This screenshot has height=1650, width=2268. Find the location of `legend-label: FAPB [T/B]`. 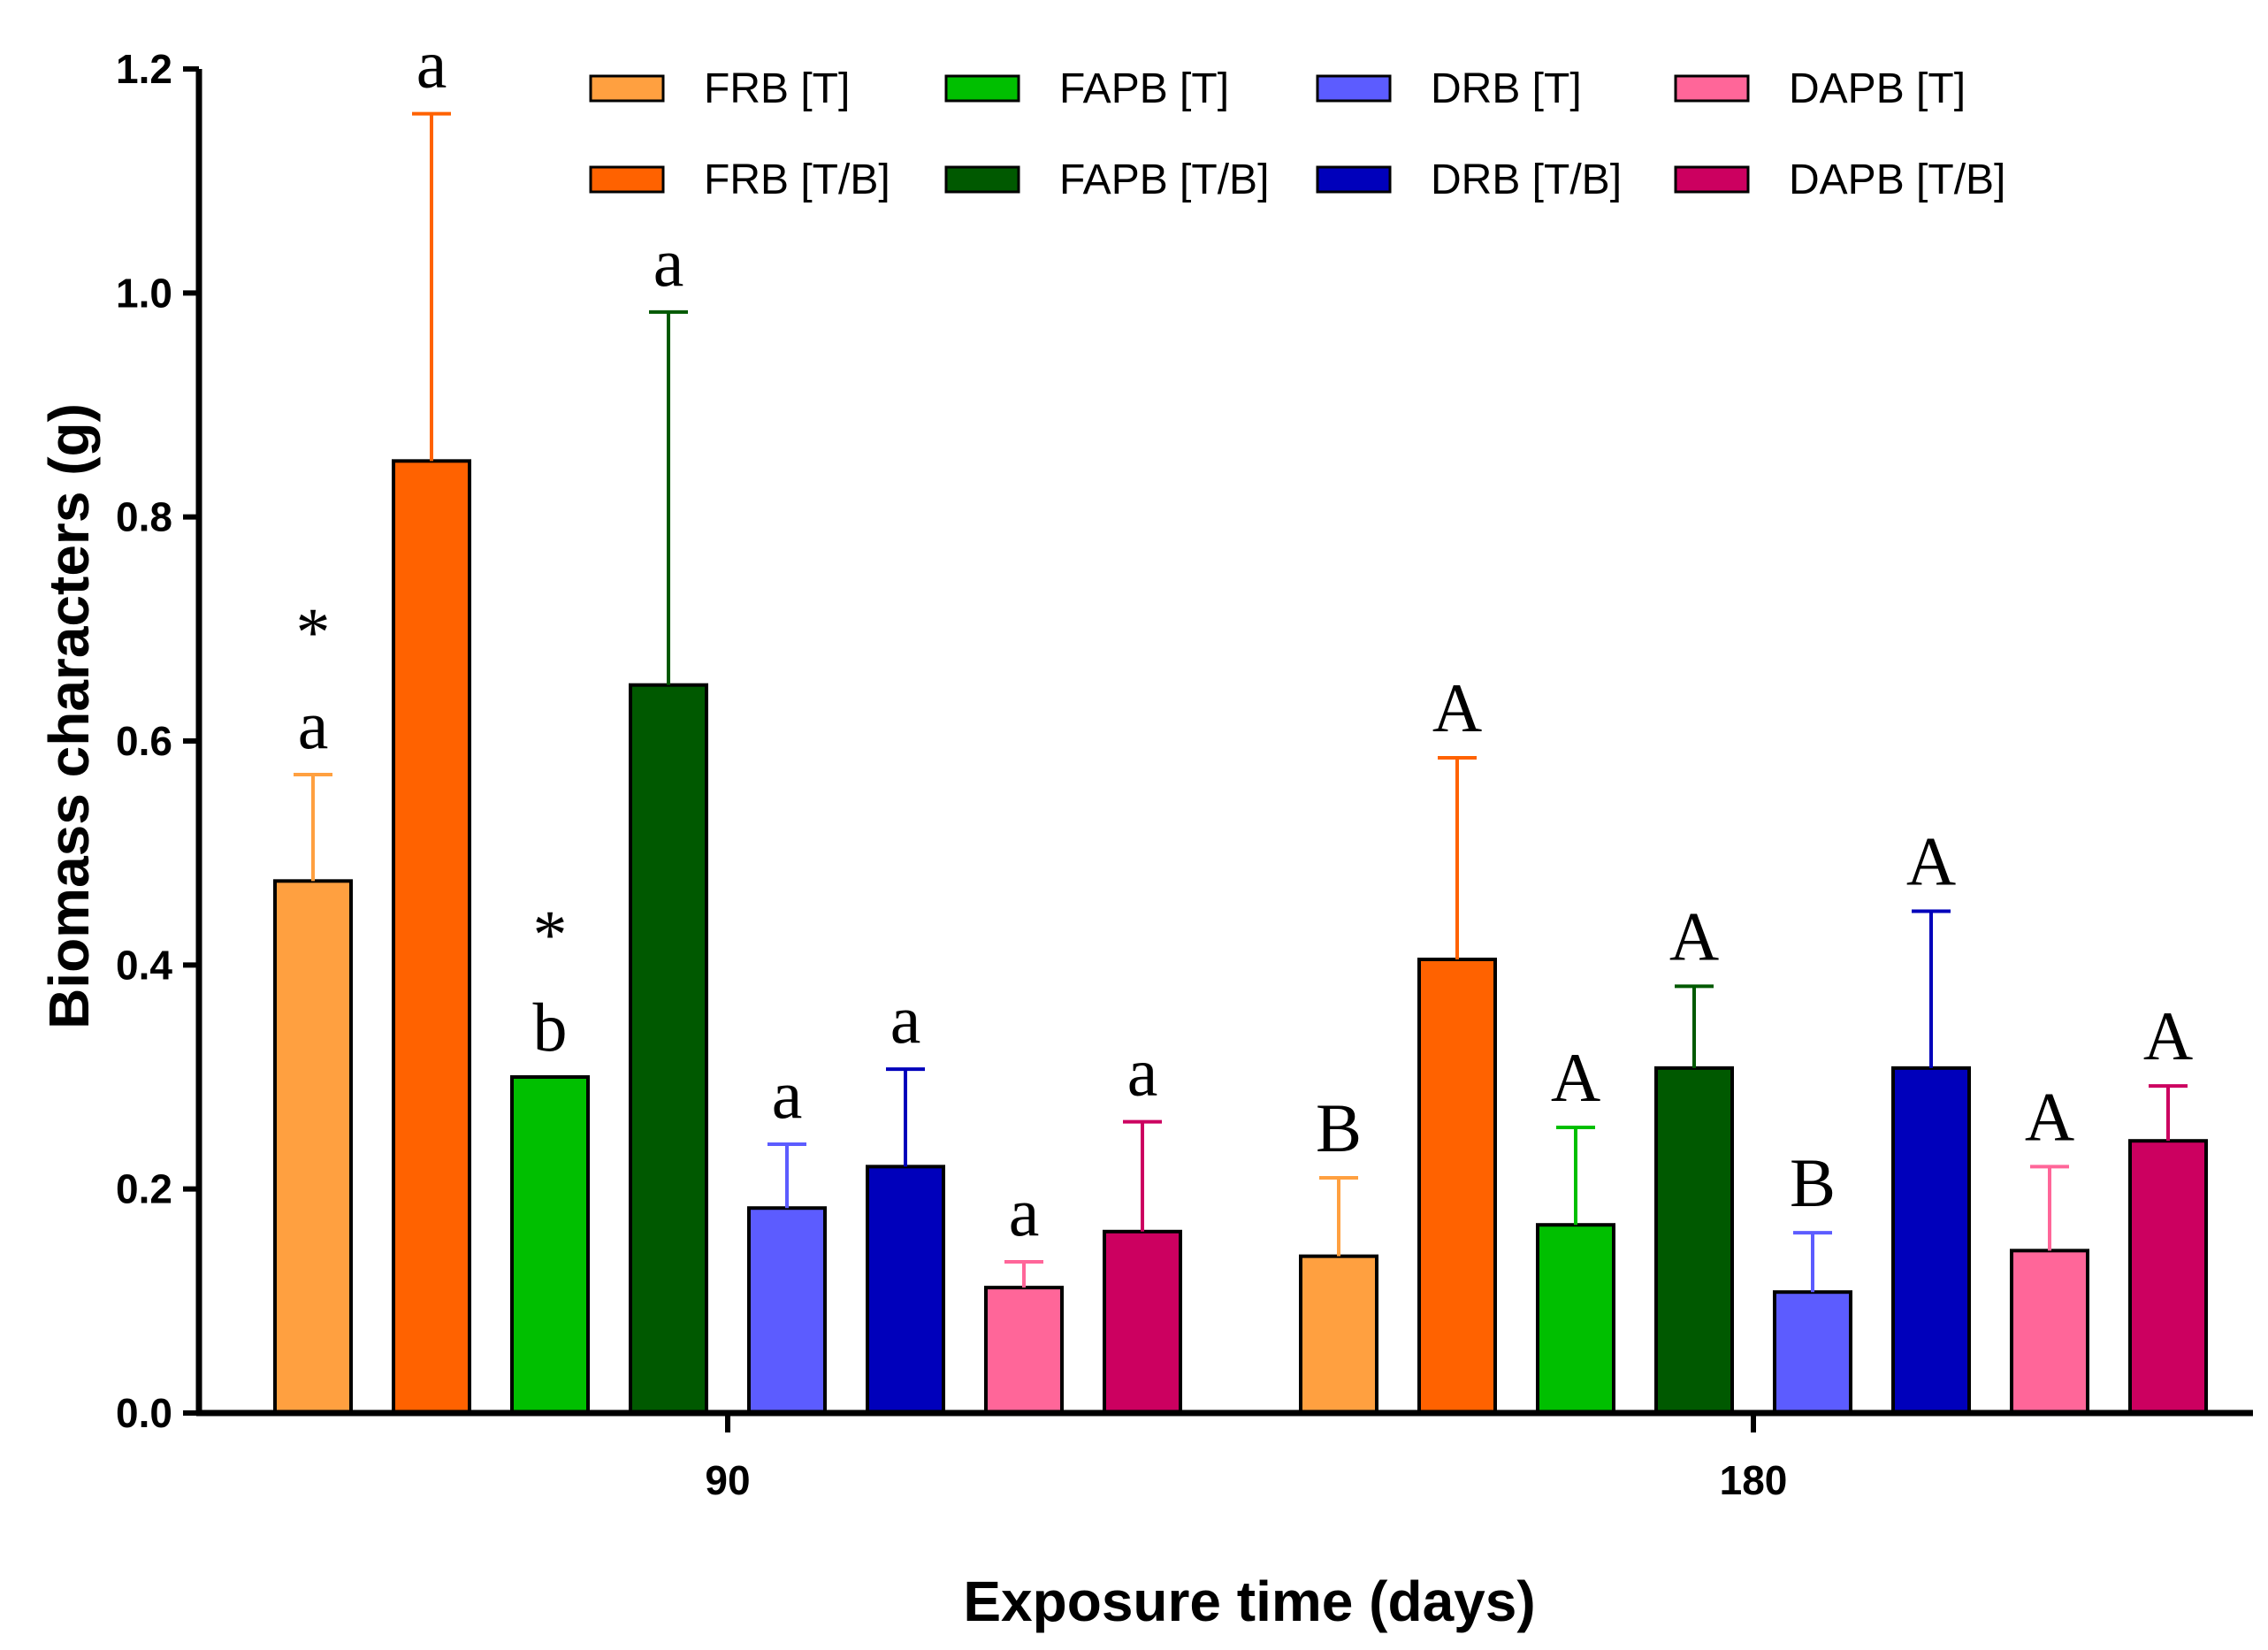

legend-label: FAPB [T/B] is located at coordinates (1164, 180).